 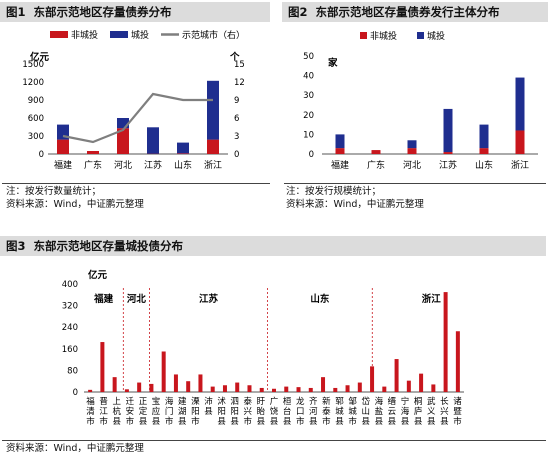 What do you see at coordinates (376, 165) in the screenshot?
I see `x-tick-label: 广东` at bounding box center [376, 165].